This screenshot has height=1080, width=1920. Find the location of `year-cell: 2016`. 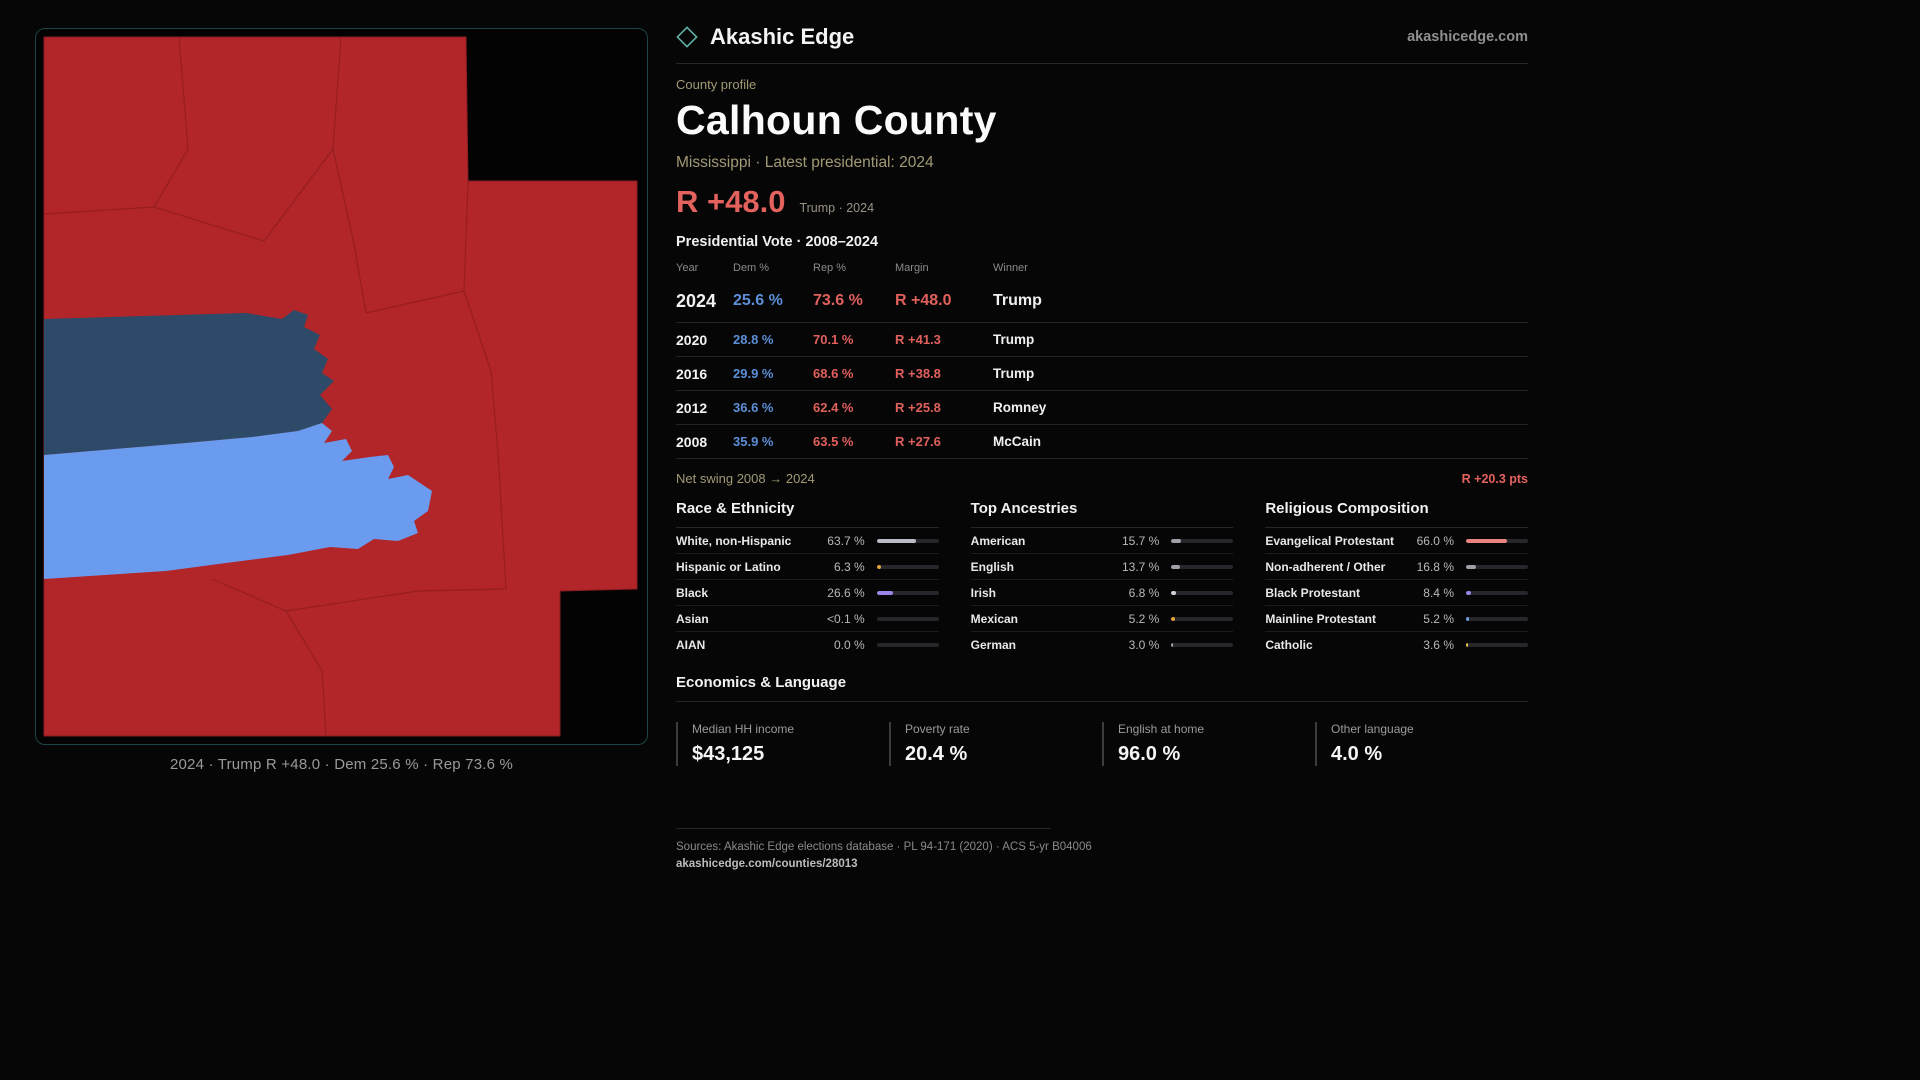

year-cell: 2016 is located at coordinates (692, 373).